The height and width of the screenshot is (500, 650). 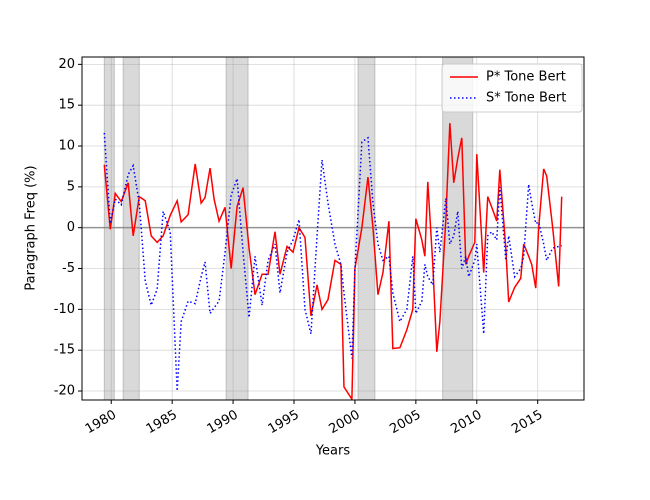 What do you see at coordinates (64, 391) in the screenshot?
I see `y-tick-label: -20` at bounding box center [64, 391].